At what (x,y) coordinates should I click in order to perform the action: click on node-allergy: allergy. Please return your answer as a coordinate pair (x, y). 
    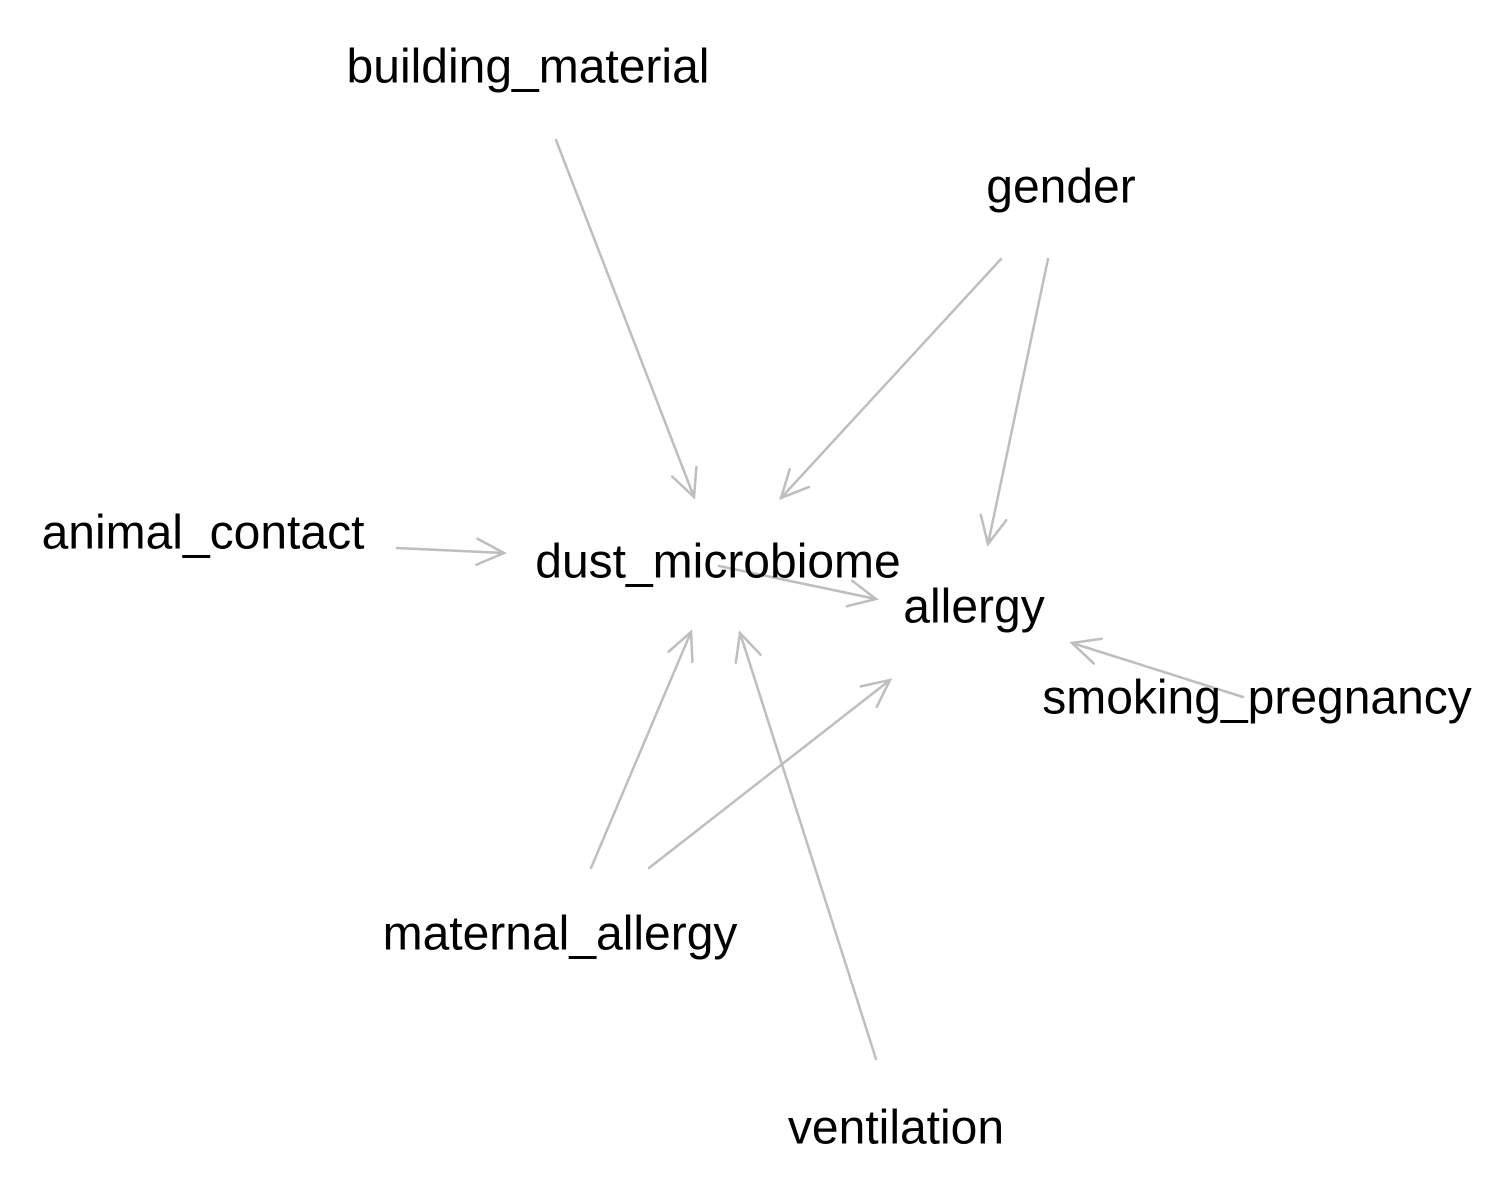
    Looking at the image, I should click on (973, 607).